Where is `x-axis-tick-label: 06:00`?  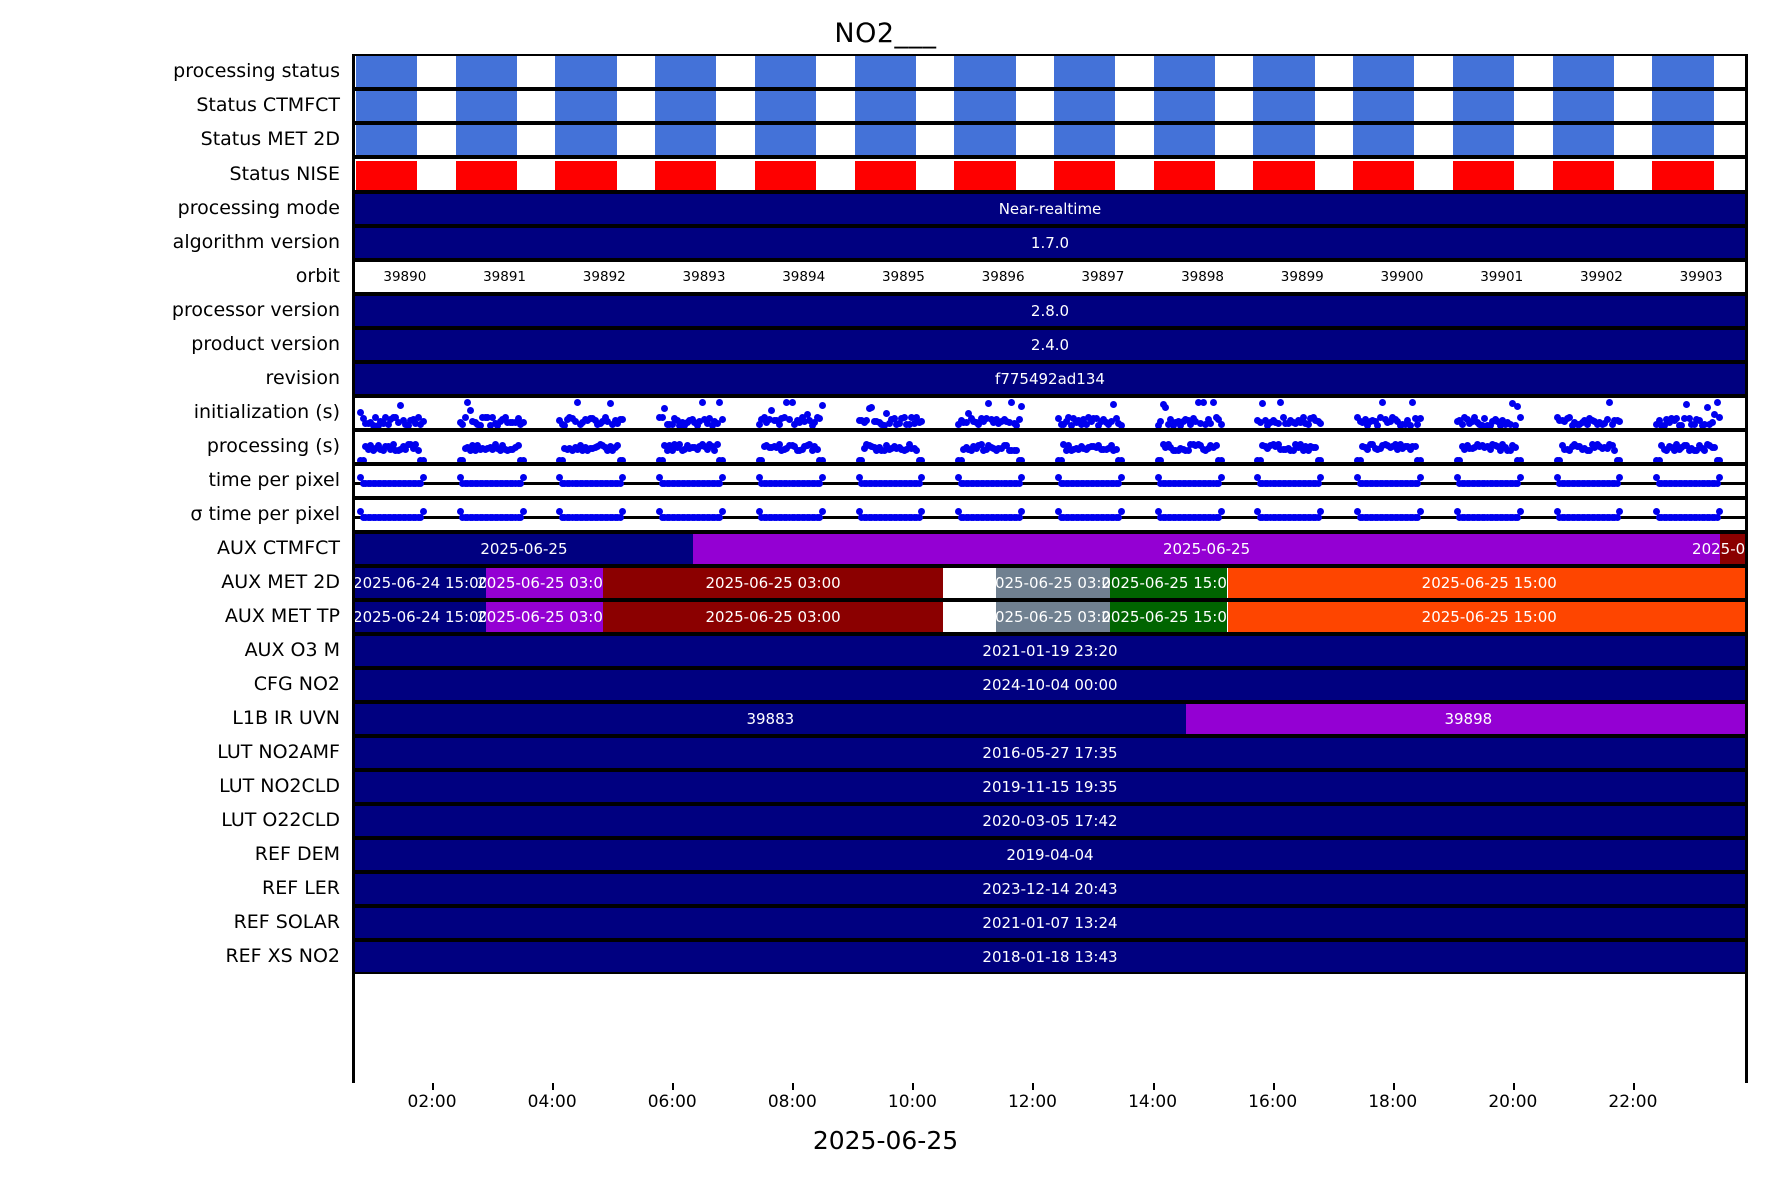 x-axis-tick-label: 06:00 is located at coordinates (672, 1102).